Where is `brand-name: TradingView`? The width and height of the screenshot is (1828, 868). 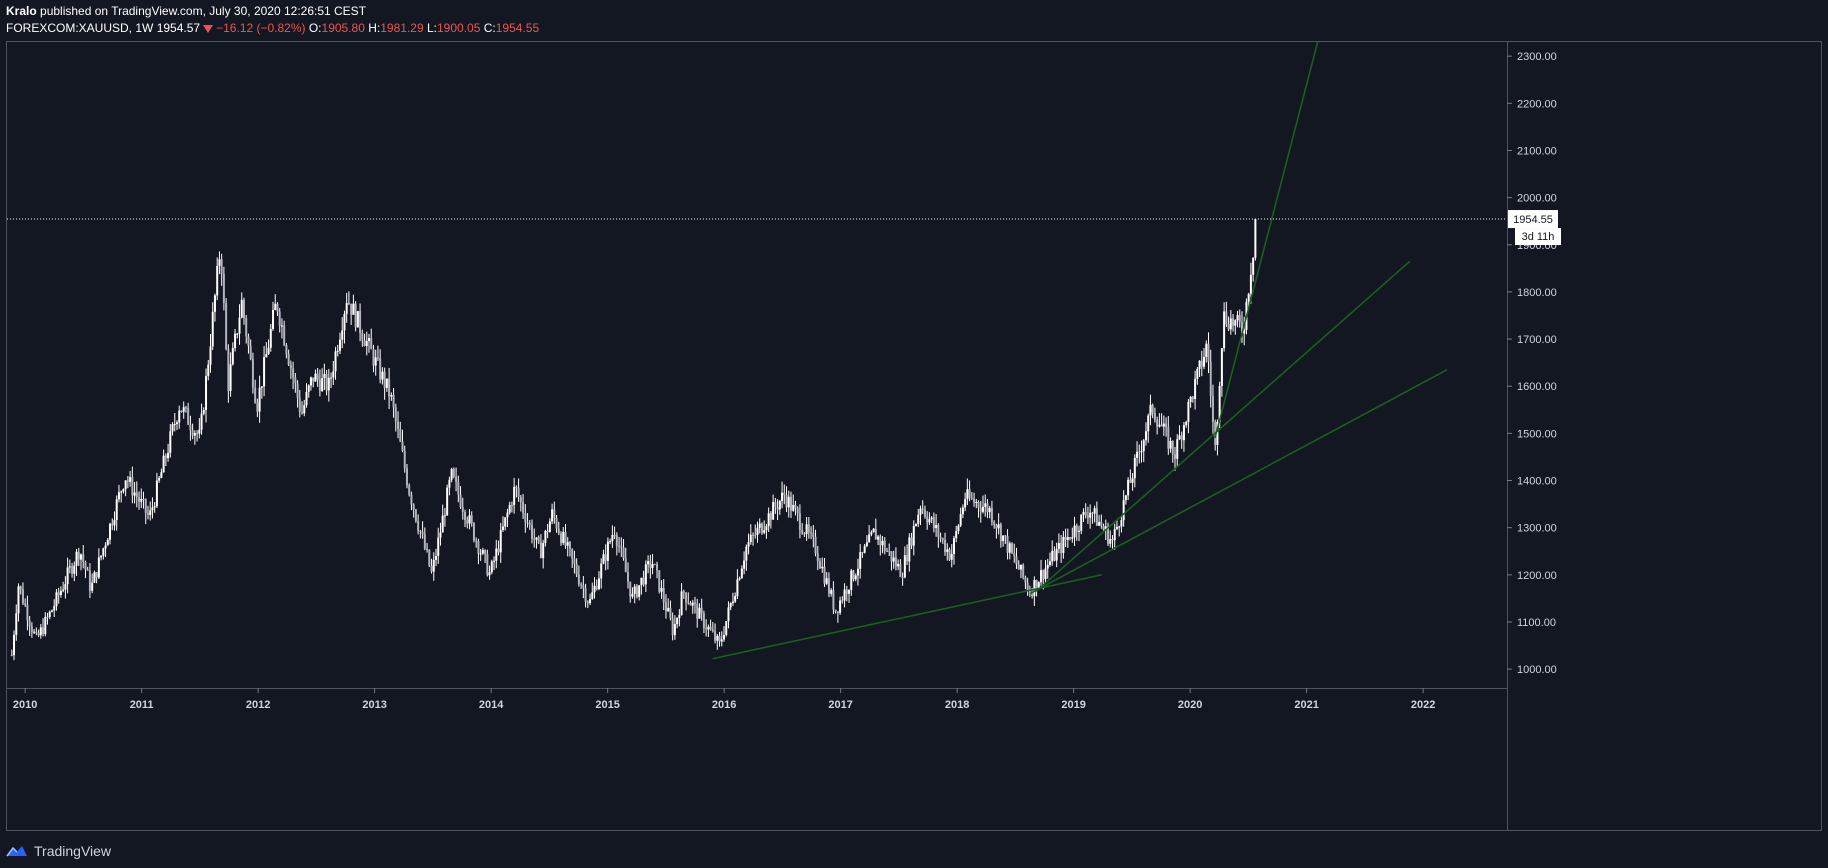
brand-name: TradingView is located at coordinates (73, 851).